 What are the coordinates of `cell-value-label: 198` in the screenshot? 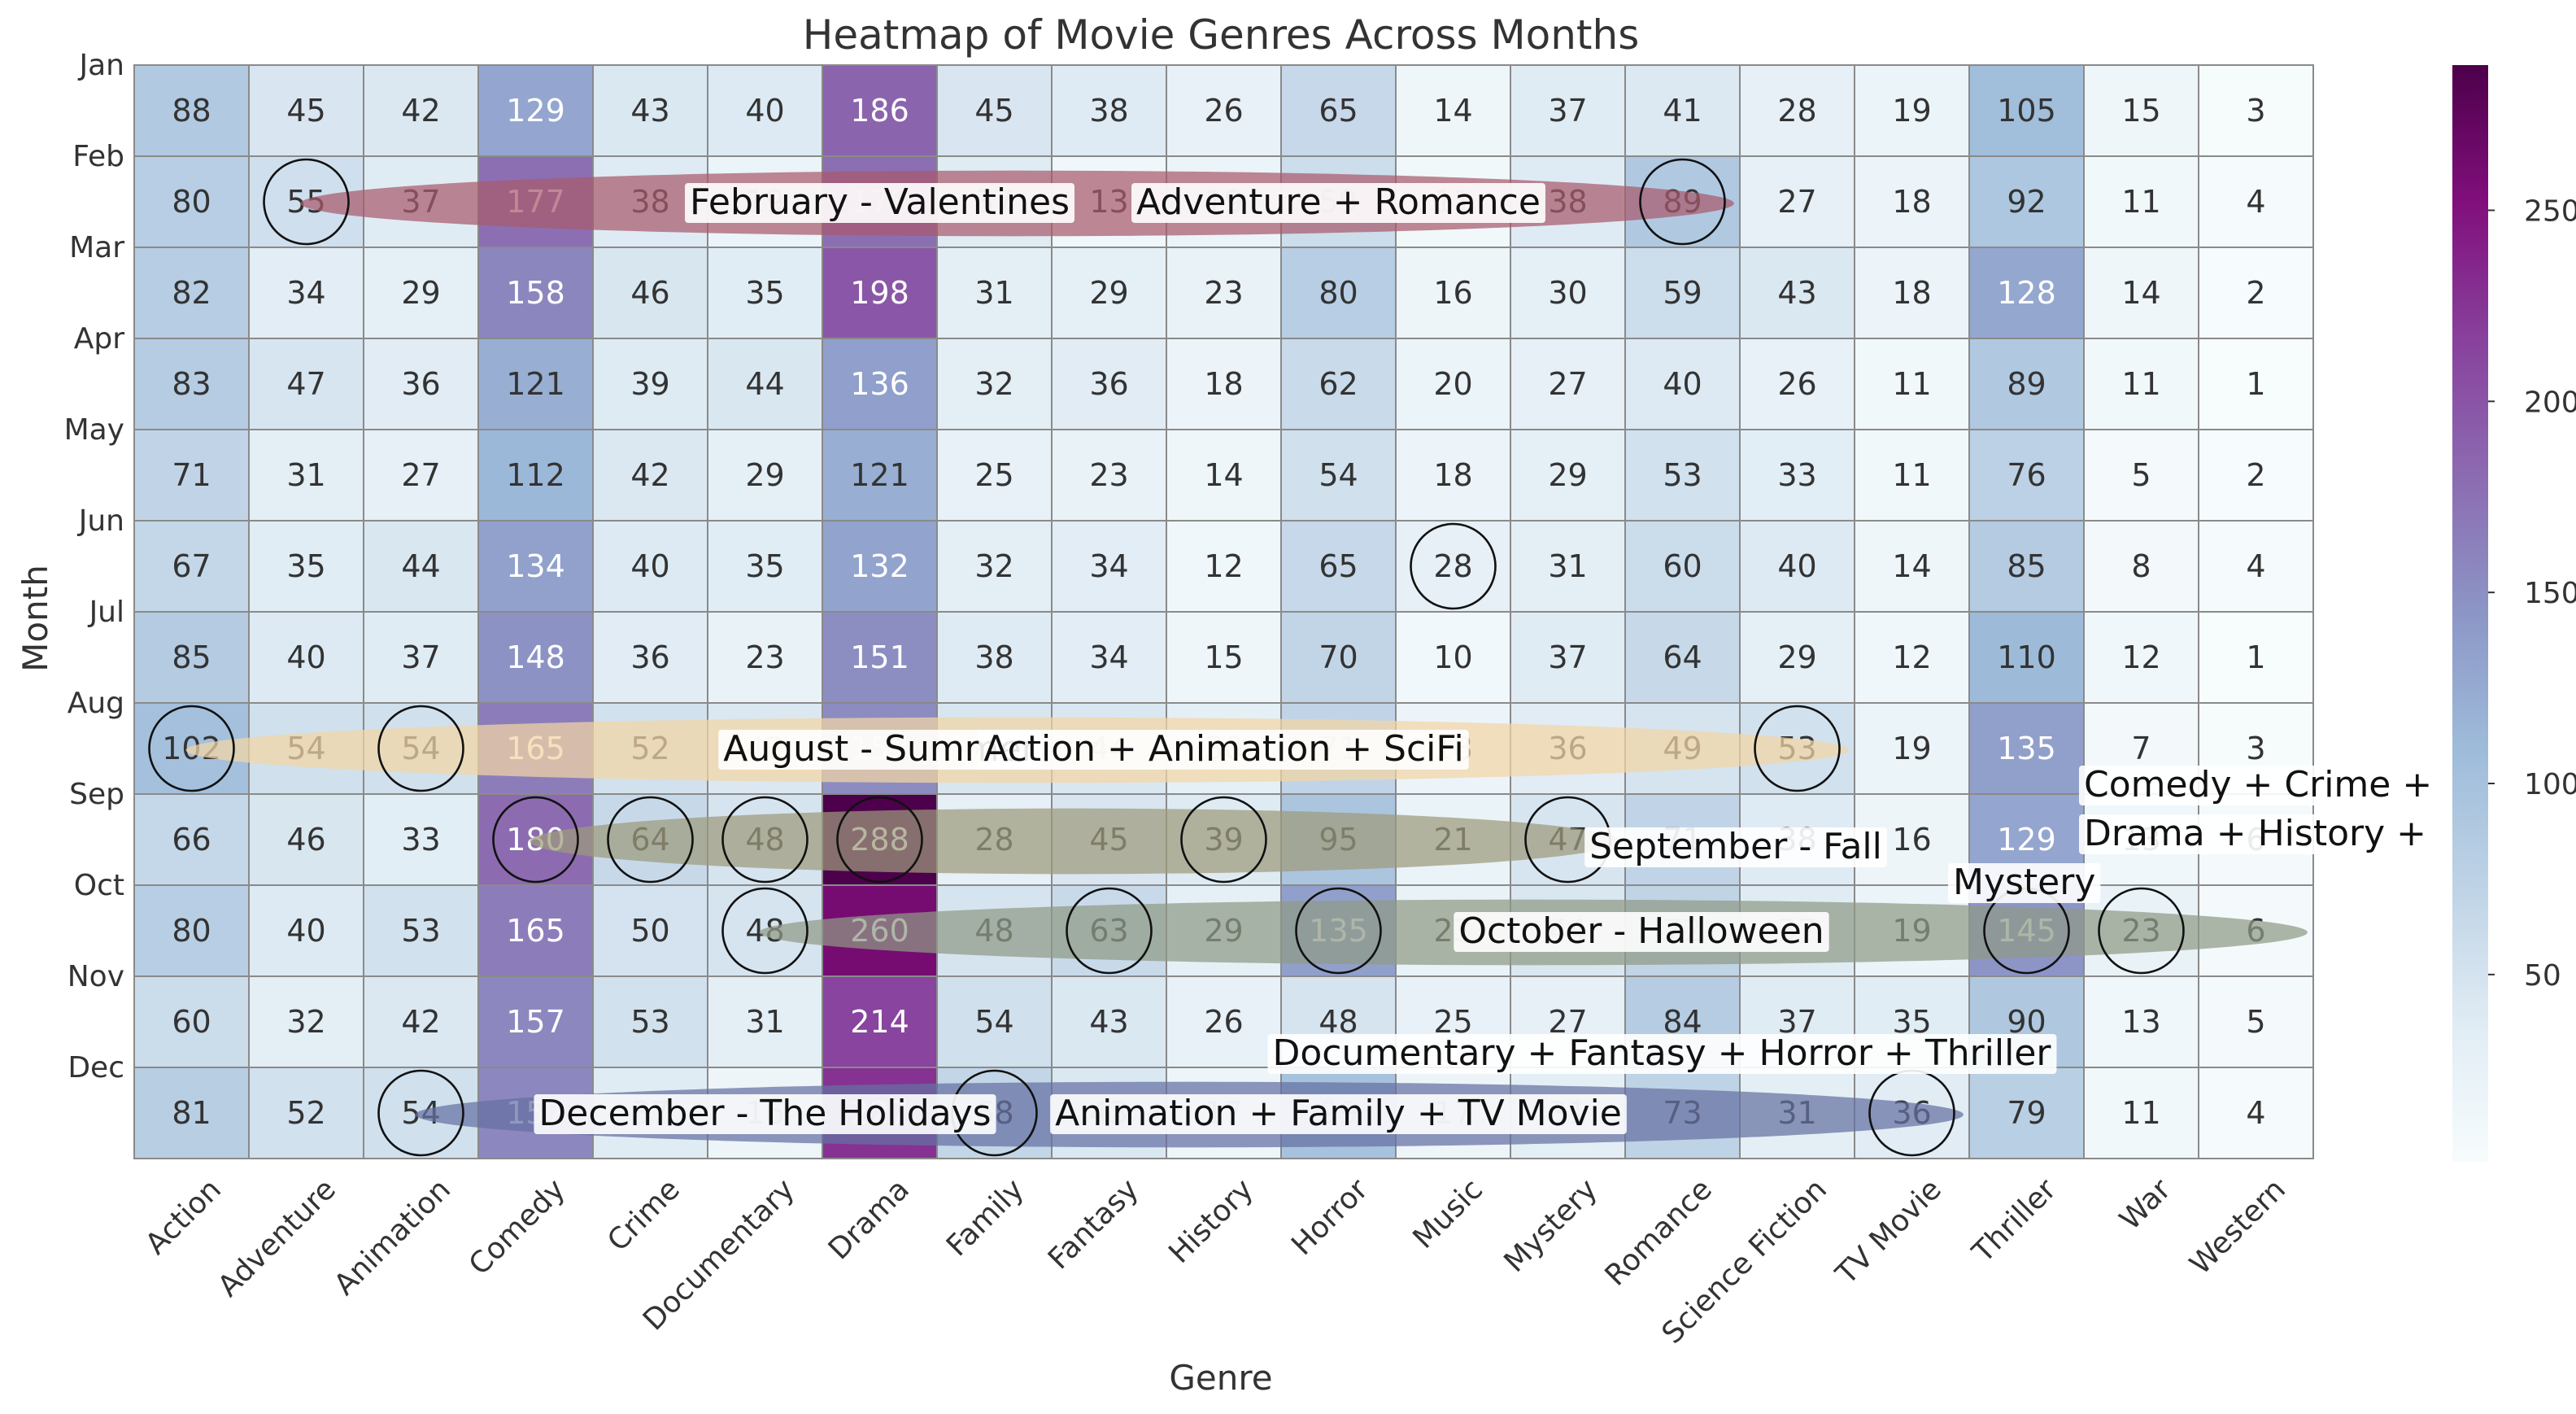 It's located at (879, 293).